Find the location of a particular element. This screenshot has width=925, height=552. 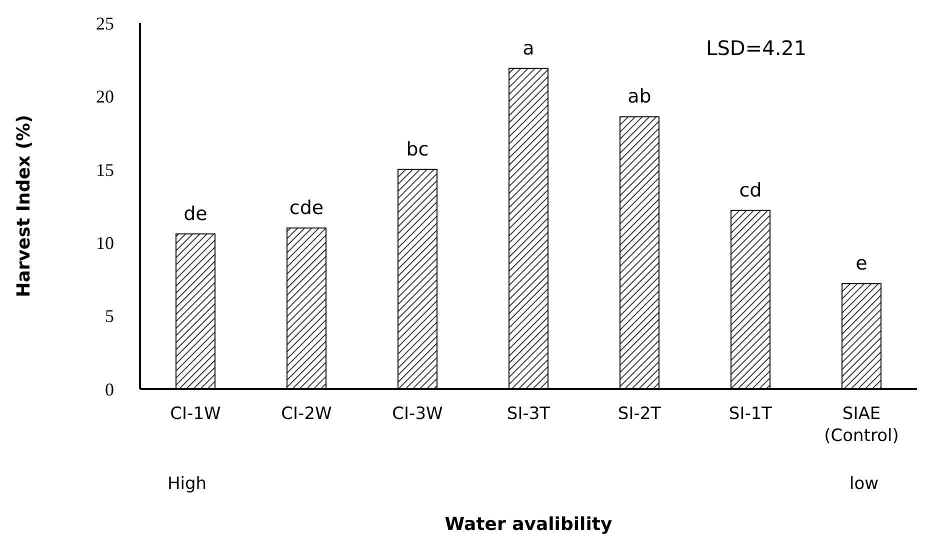

y-tick-label: 5 is located at coordinates (109, 316).